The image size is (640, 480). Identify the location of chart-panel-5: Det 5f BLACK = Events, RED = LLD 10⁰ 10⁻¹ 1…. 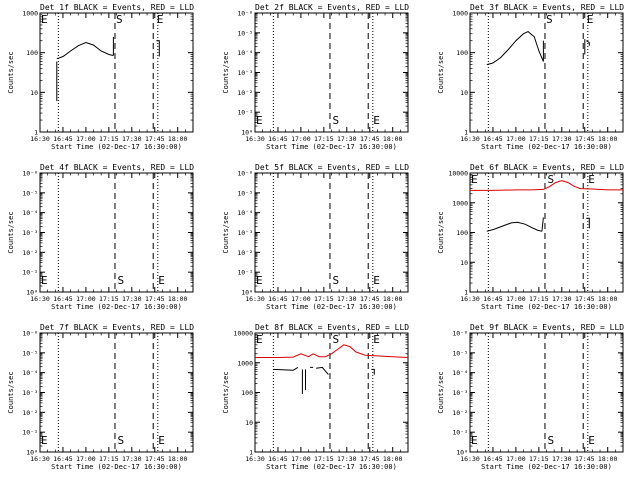
(315, 237).